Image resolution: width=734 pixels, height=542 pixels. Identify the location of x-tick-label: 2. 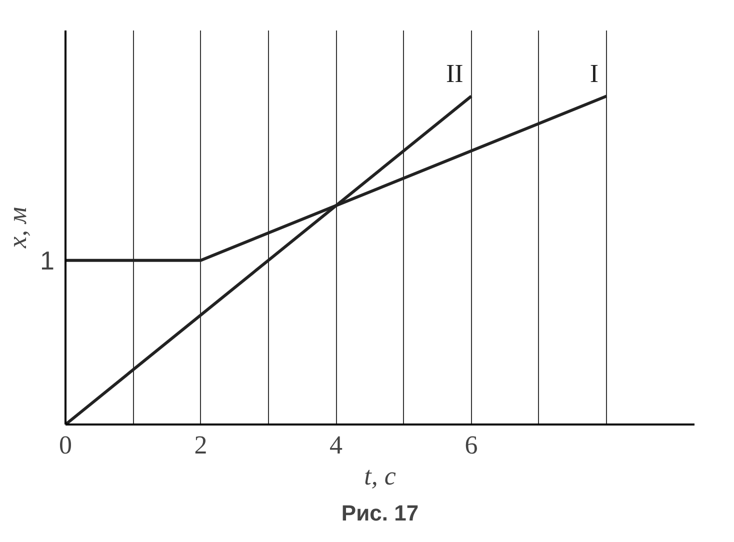
(201, 445).